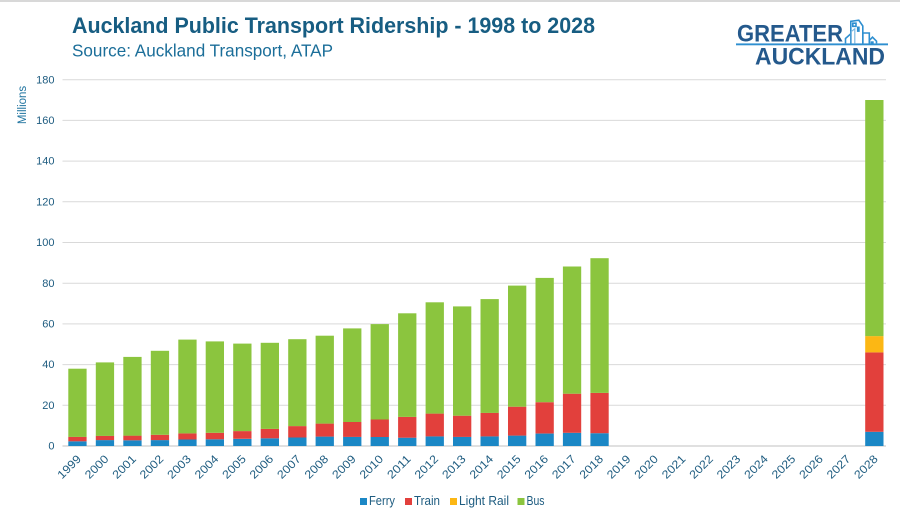  I want to click on svg-text: 2019, so click(619, 467).